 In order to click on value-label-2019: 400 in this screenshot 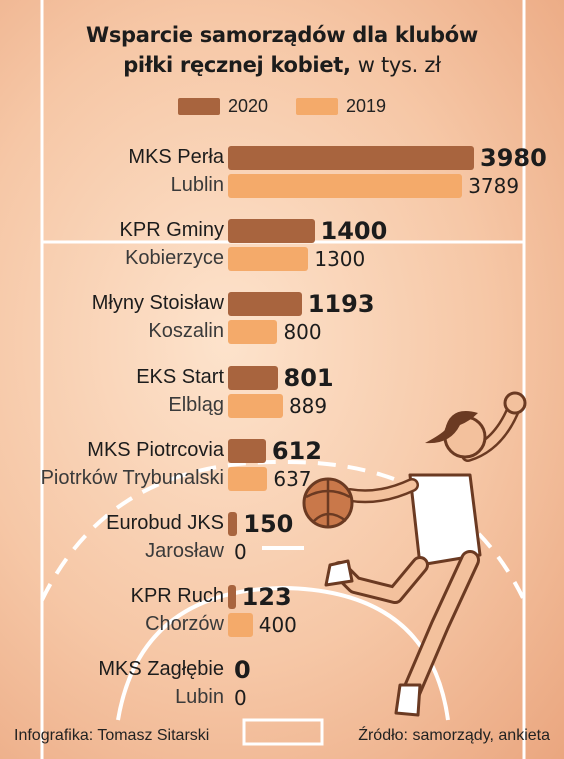, I will do `click(277, 625)`.